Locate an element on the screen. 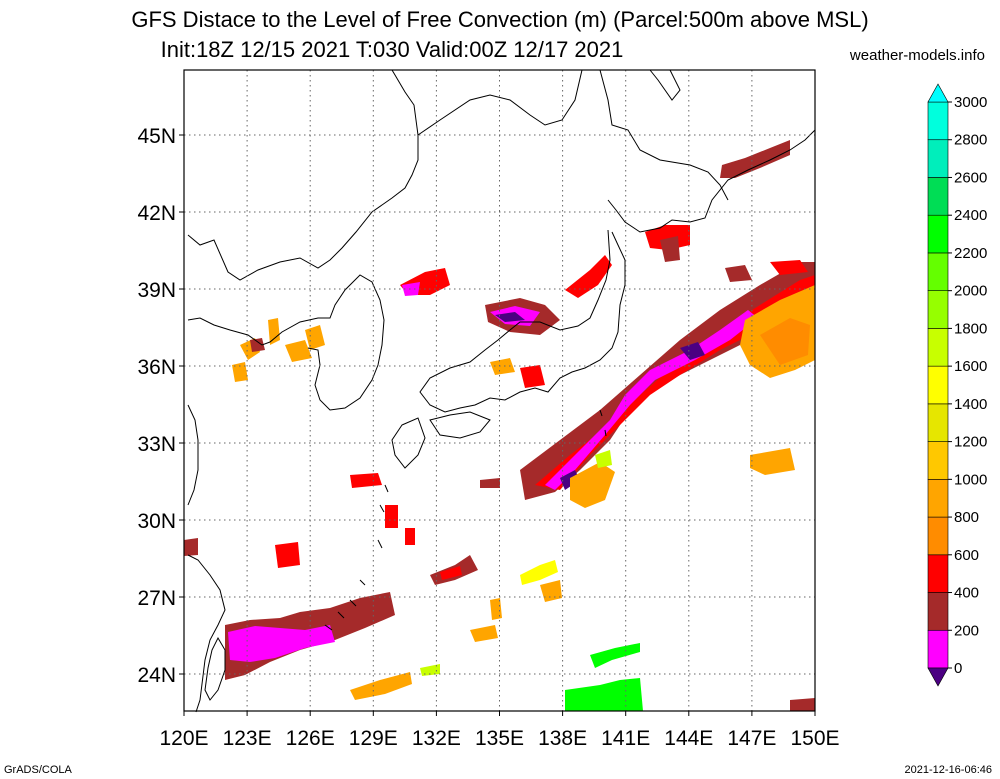 The height and width of the screenshot is (779, 1000). colorbar-high-triangle is located at coordinates (938, 93).